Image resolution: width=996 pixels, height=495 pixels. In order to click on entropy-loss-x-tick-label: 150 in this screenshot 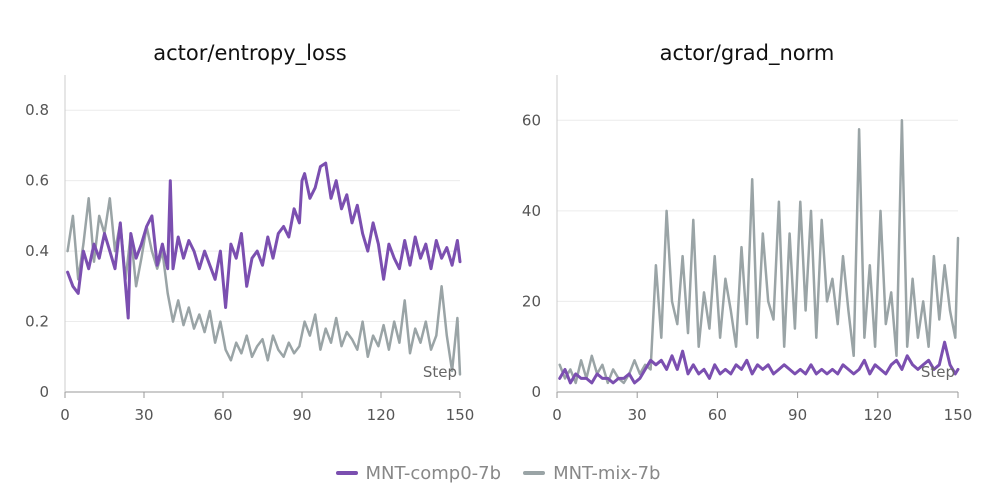, I will do `click(460, 415)`.